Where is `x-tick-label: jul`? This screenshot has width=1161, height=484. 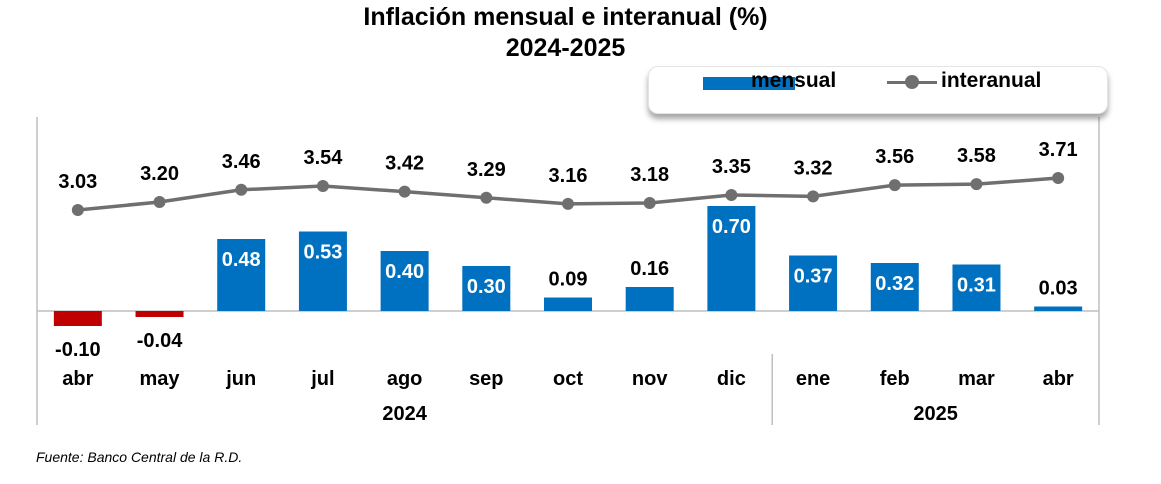
x-tick-label: jul is located at coordinates (322, 379).